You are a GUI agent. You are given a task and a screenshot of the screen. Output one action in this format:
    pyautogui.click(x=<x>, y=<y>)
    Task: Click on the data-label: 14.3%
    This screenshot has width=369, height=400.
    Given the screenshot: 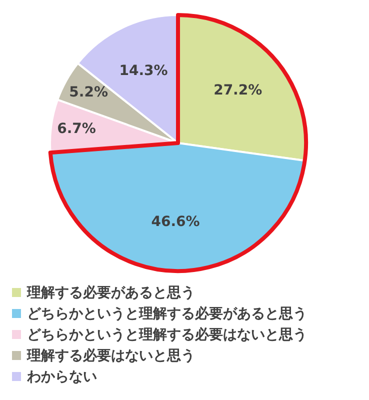 What is the action you would take?
    pyautogui.click(x=143, y=71)
    